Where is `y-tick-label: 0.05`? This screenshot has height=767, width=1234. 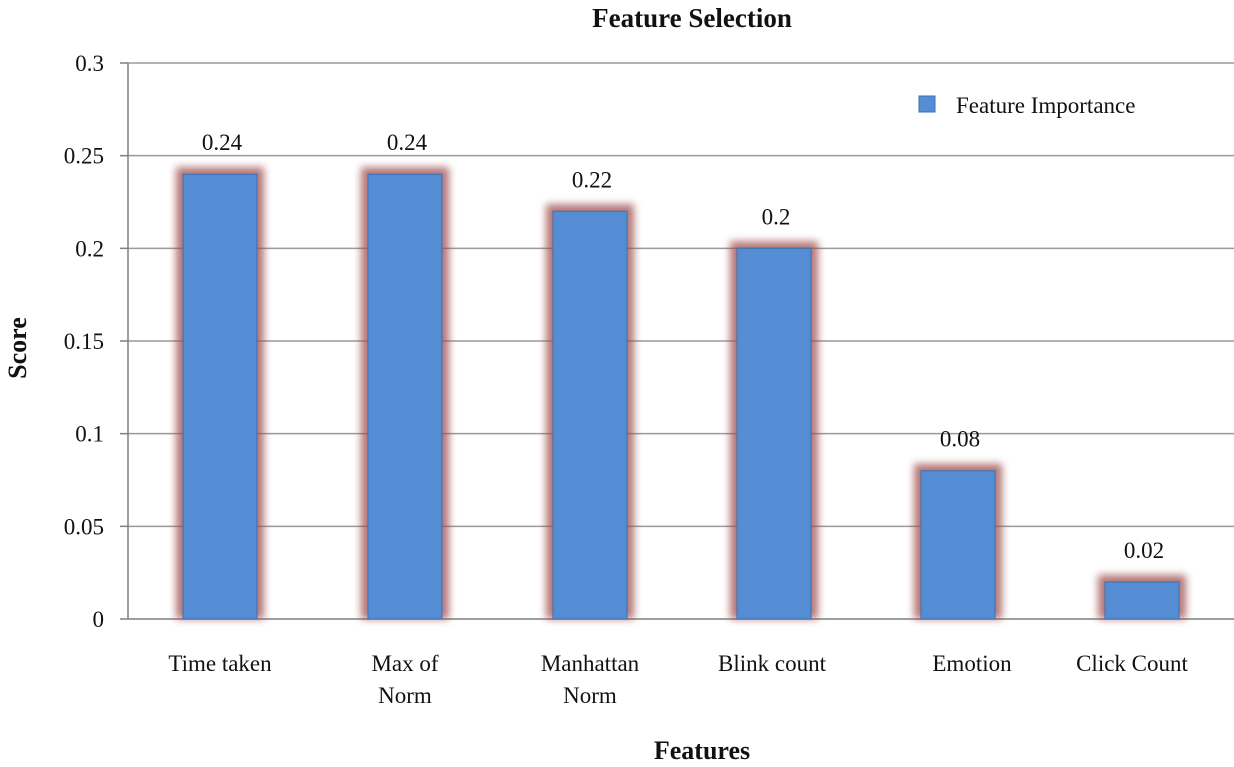 y-tick-label: 0.05 is located at coordinates (84, 526).